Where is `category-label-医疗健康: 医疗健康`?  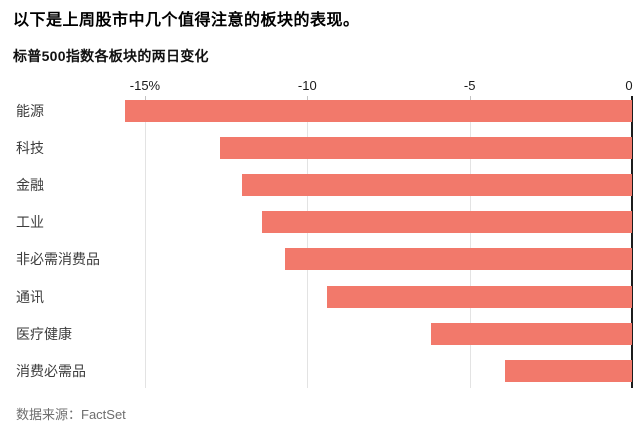 category-label-医疗健康: 医疗健康 is located at coordinates (44, 333).